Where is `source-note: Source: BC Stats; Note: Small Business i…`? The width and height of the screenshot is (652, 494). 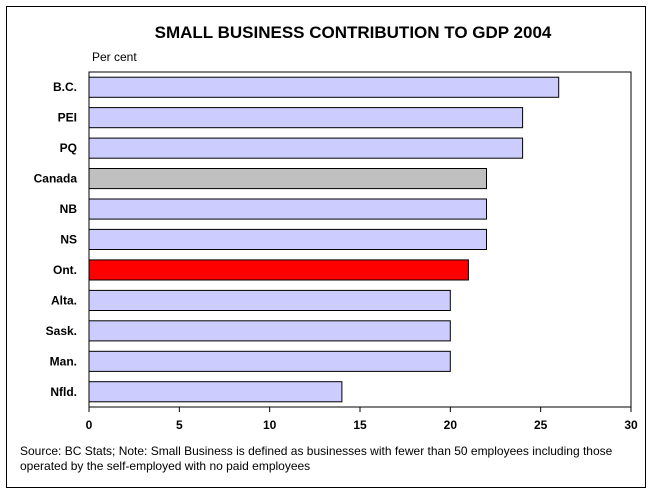
source-note: Source: BC Stats; Note: Small Business i… is located at coordinates (316, 458).